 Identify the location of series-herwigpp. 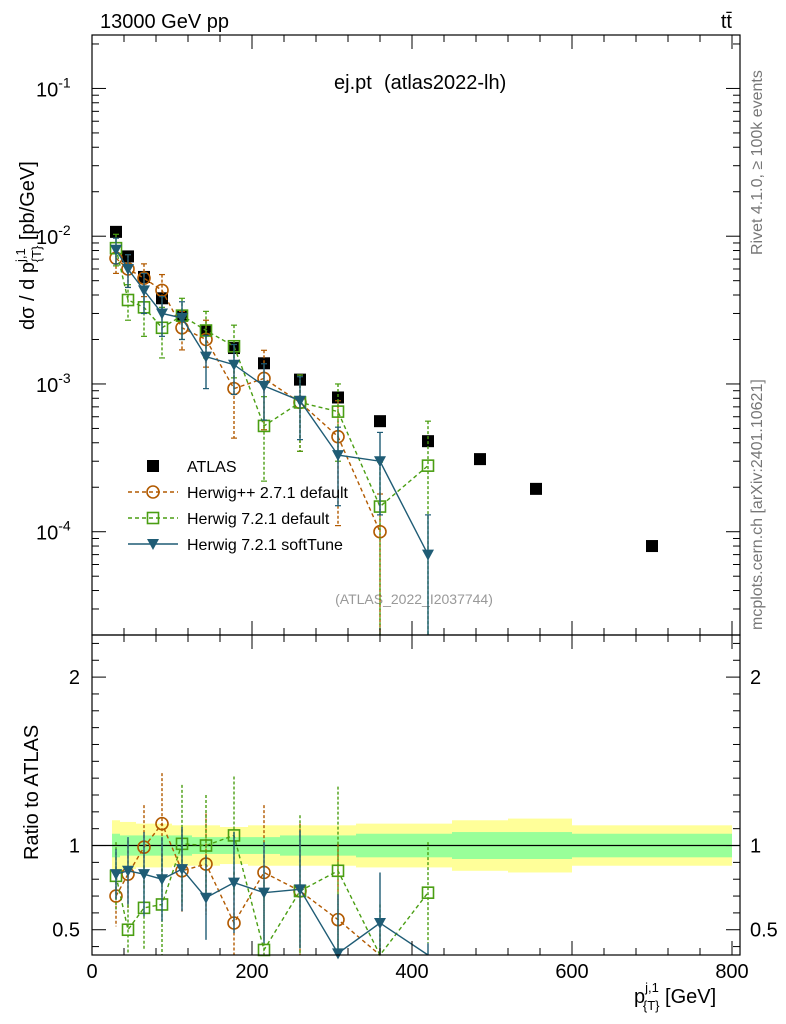
(248, 440).